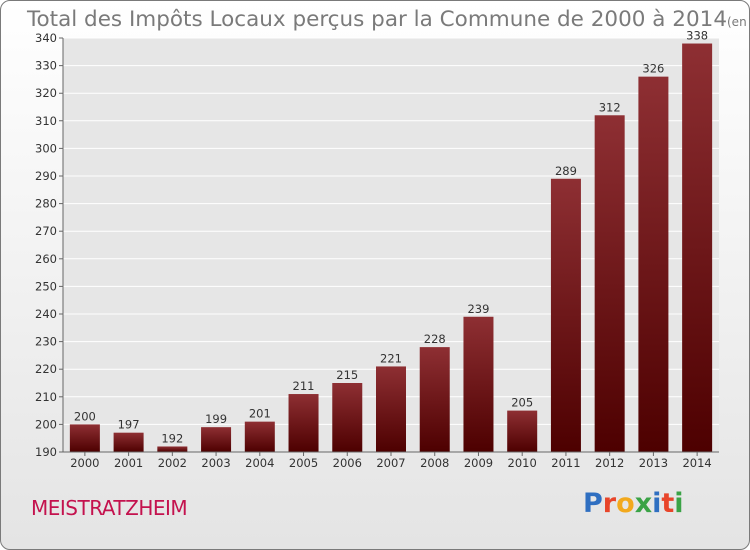  What do you see at coordinates (109, 508) in the screenshot?
I see `commune-name: MEISTRATZHEIM` at bounding box center [109, 508].